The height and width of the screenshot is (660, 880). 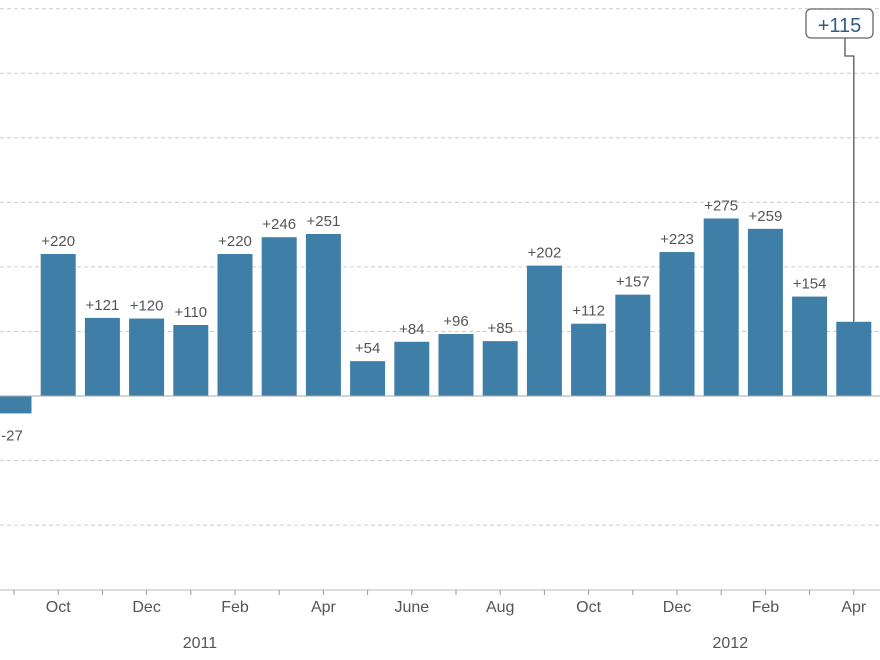 I want to click on data-label: +246, so click(x=279, y=224).